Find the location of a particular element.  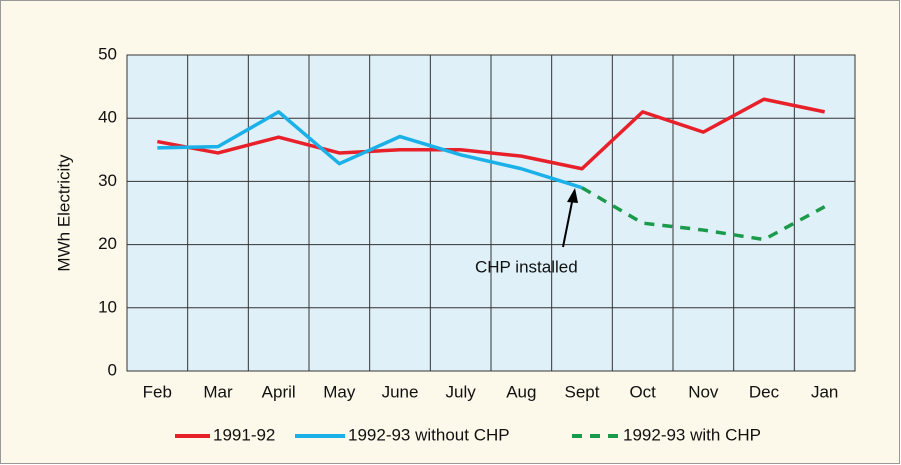

x-tick-label: Sept is located at coordinates (582, 391).